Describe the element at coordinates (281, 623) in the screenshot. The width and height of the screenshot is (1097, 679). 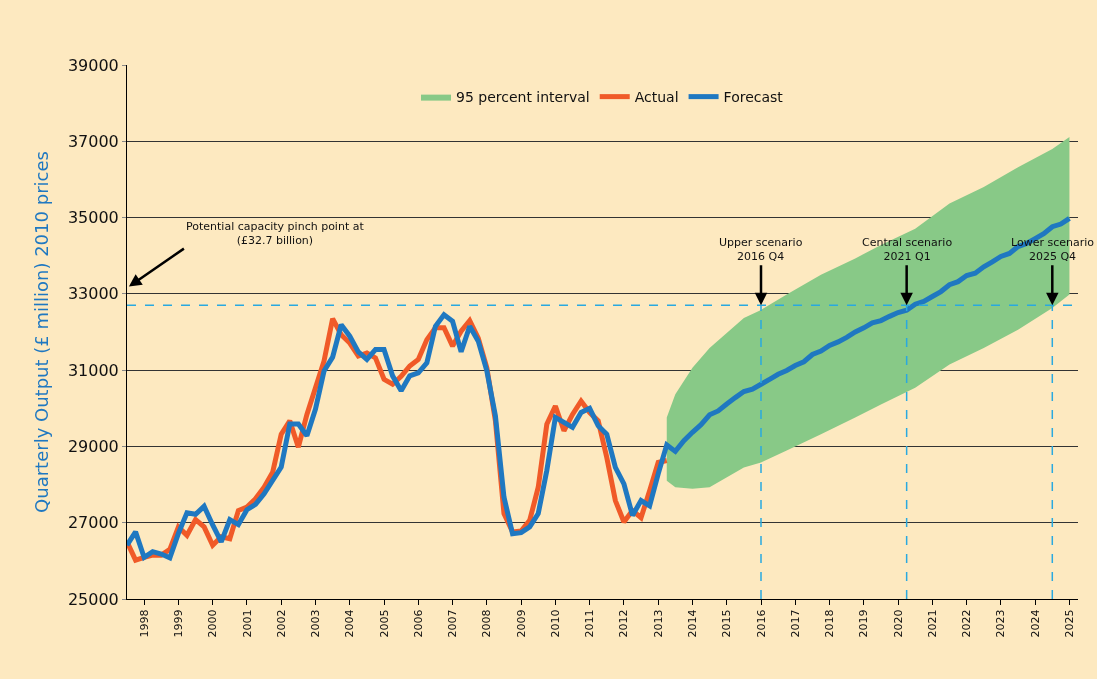
I see `x-tick-label: 2002` at that location.